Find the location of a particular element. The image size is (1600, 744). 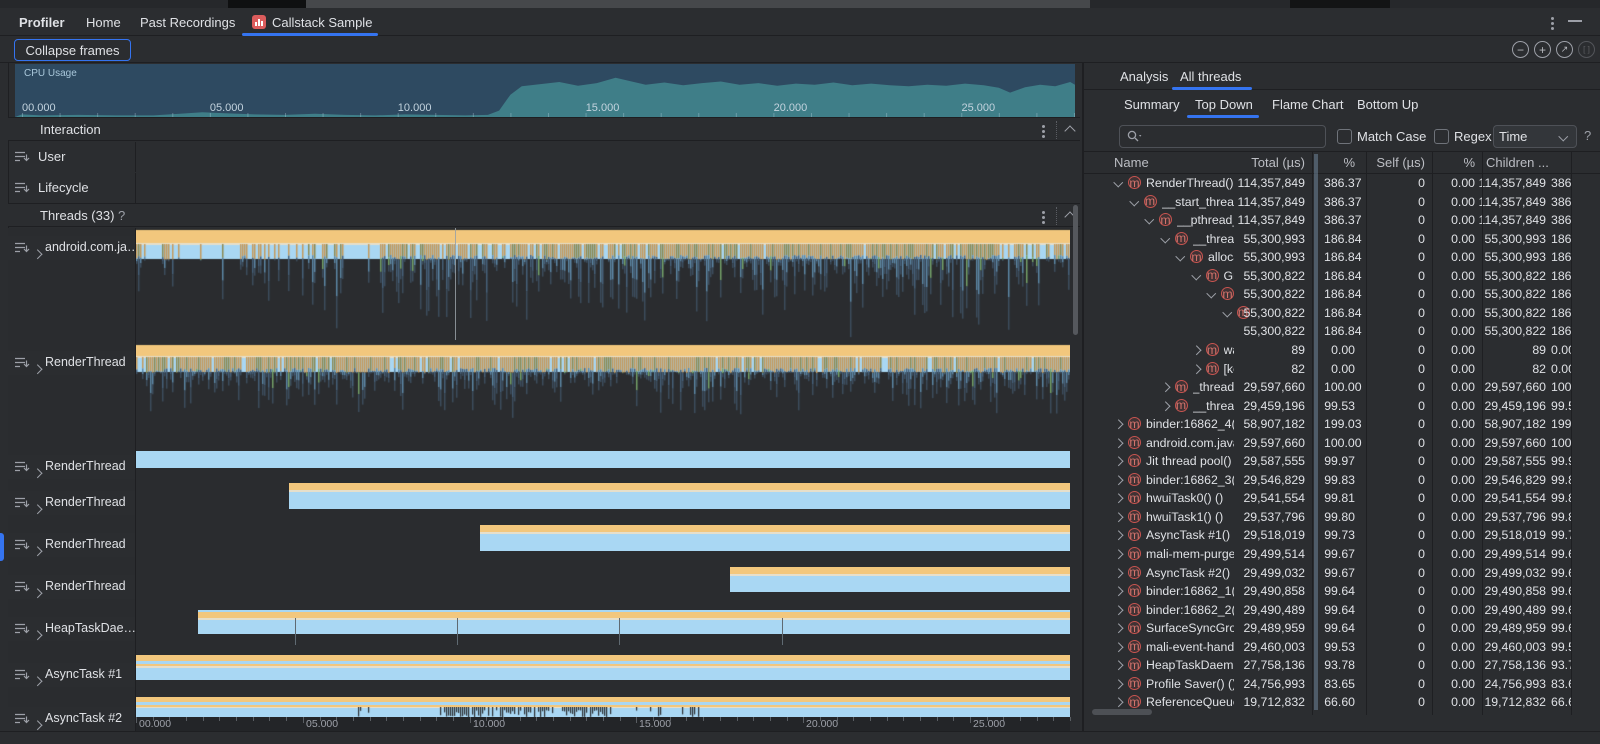

regex-checkbox is located at coordinates (1441, 136).